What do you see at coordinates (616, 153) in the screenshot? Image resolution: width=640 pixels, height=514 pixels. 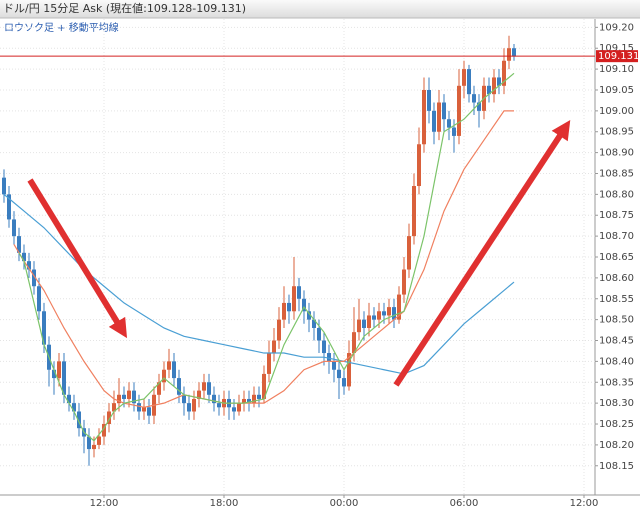 I see `y-tick-label: 108.90` at bounding box center [616, 153].